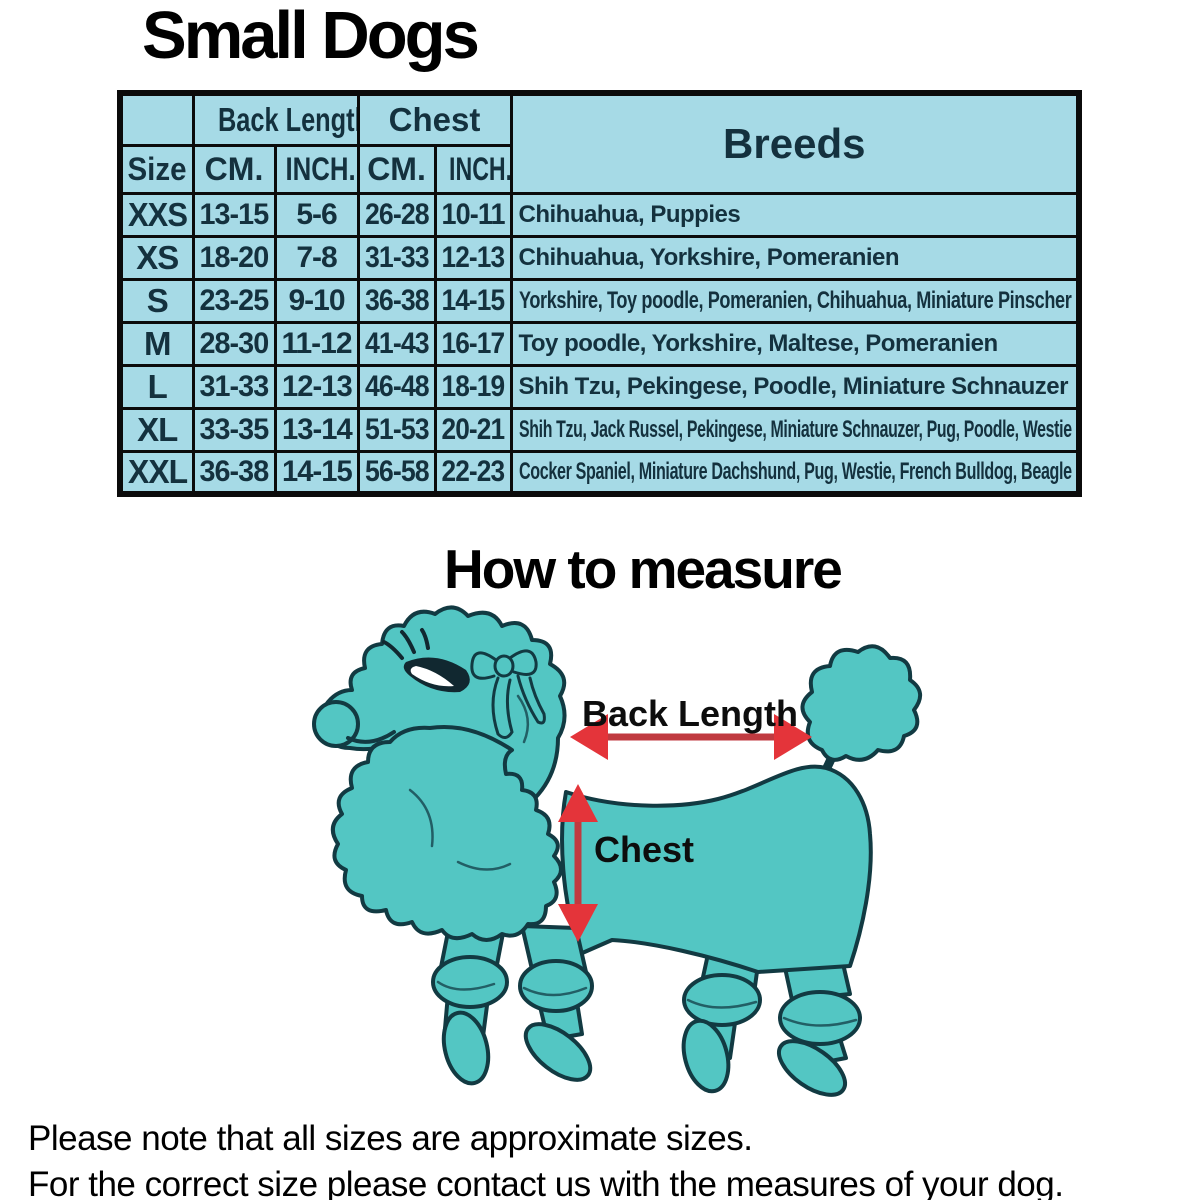 The image size is (1200, 1200). I want to click on chest-inch-cell: 20-21, so click(473, 429).